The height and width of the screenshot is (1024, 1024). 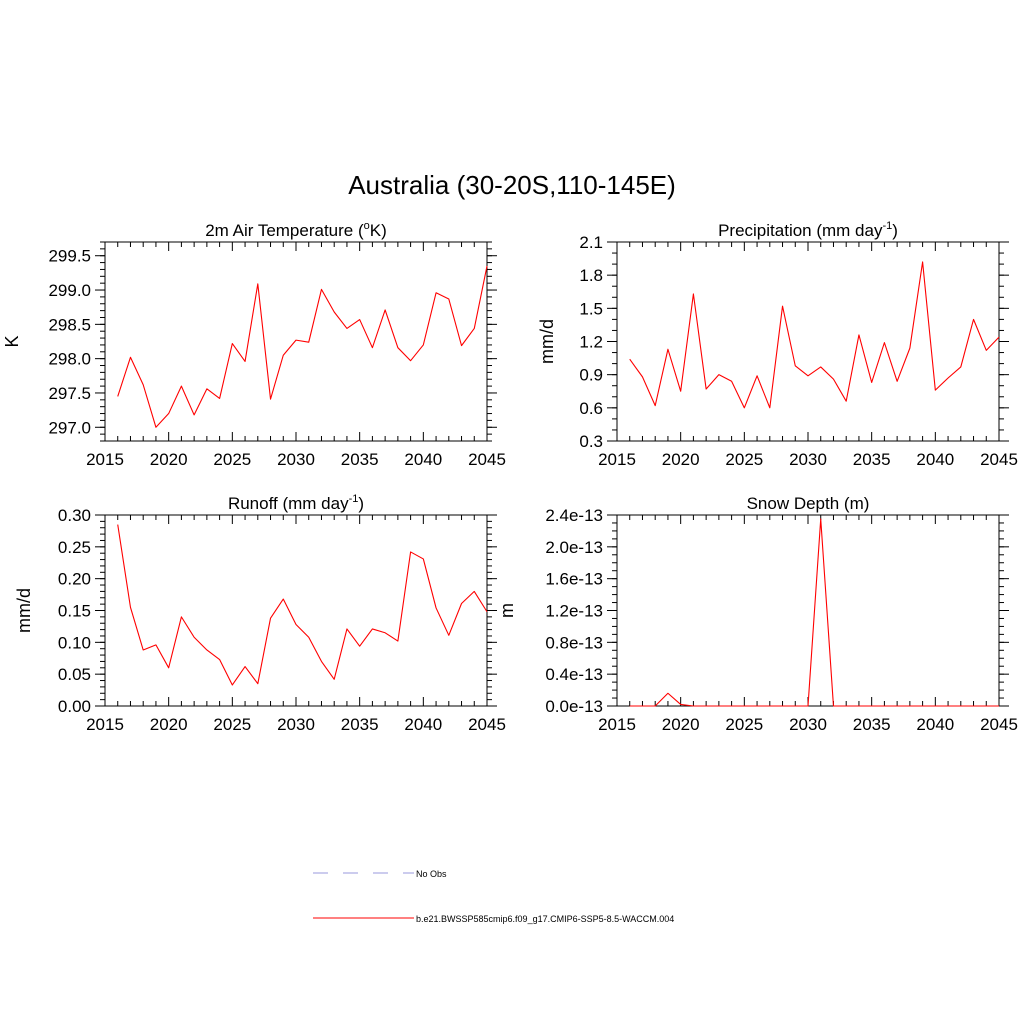 I want to click on y-tick-label: 299.5, so click(x=69, y=256).